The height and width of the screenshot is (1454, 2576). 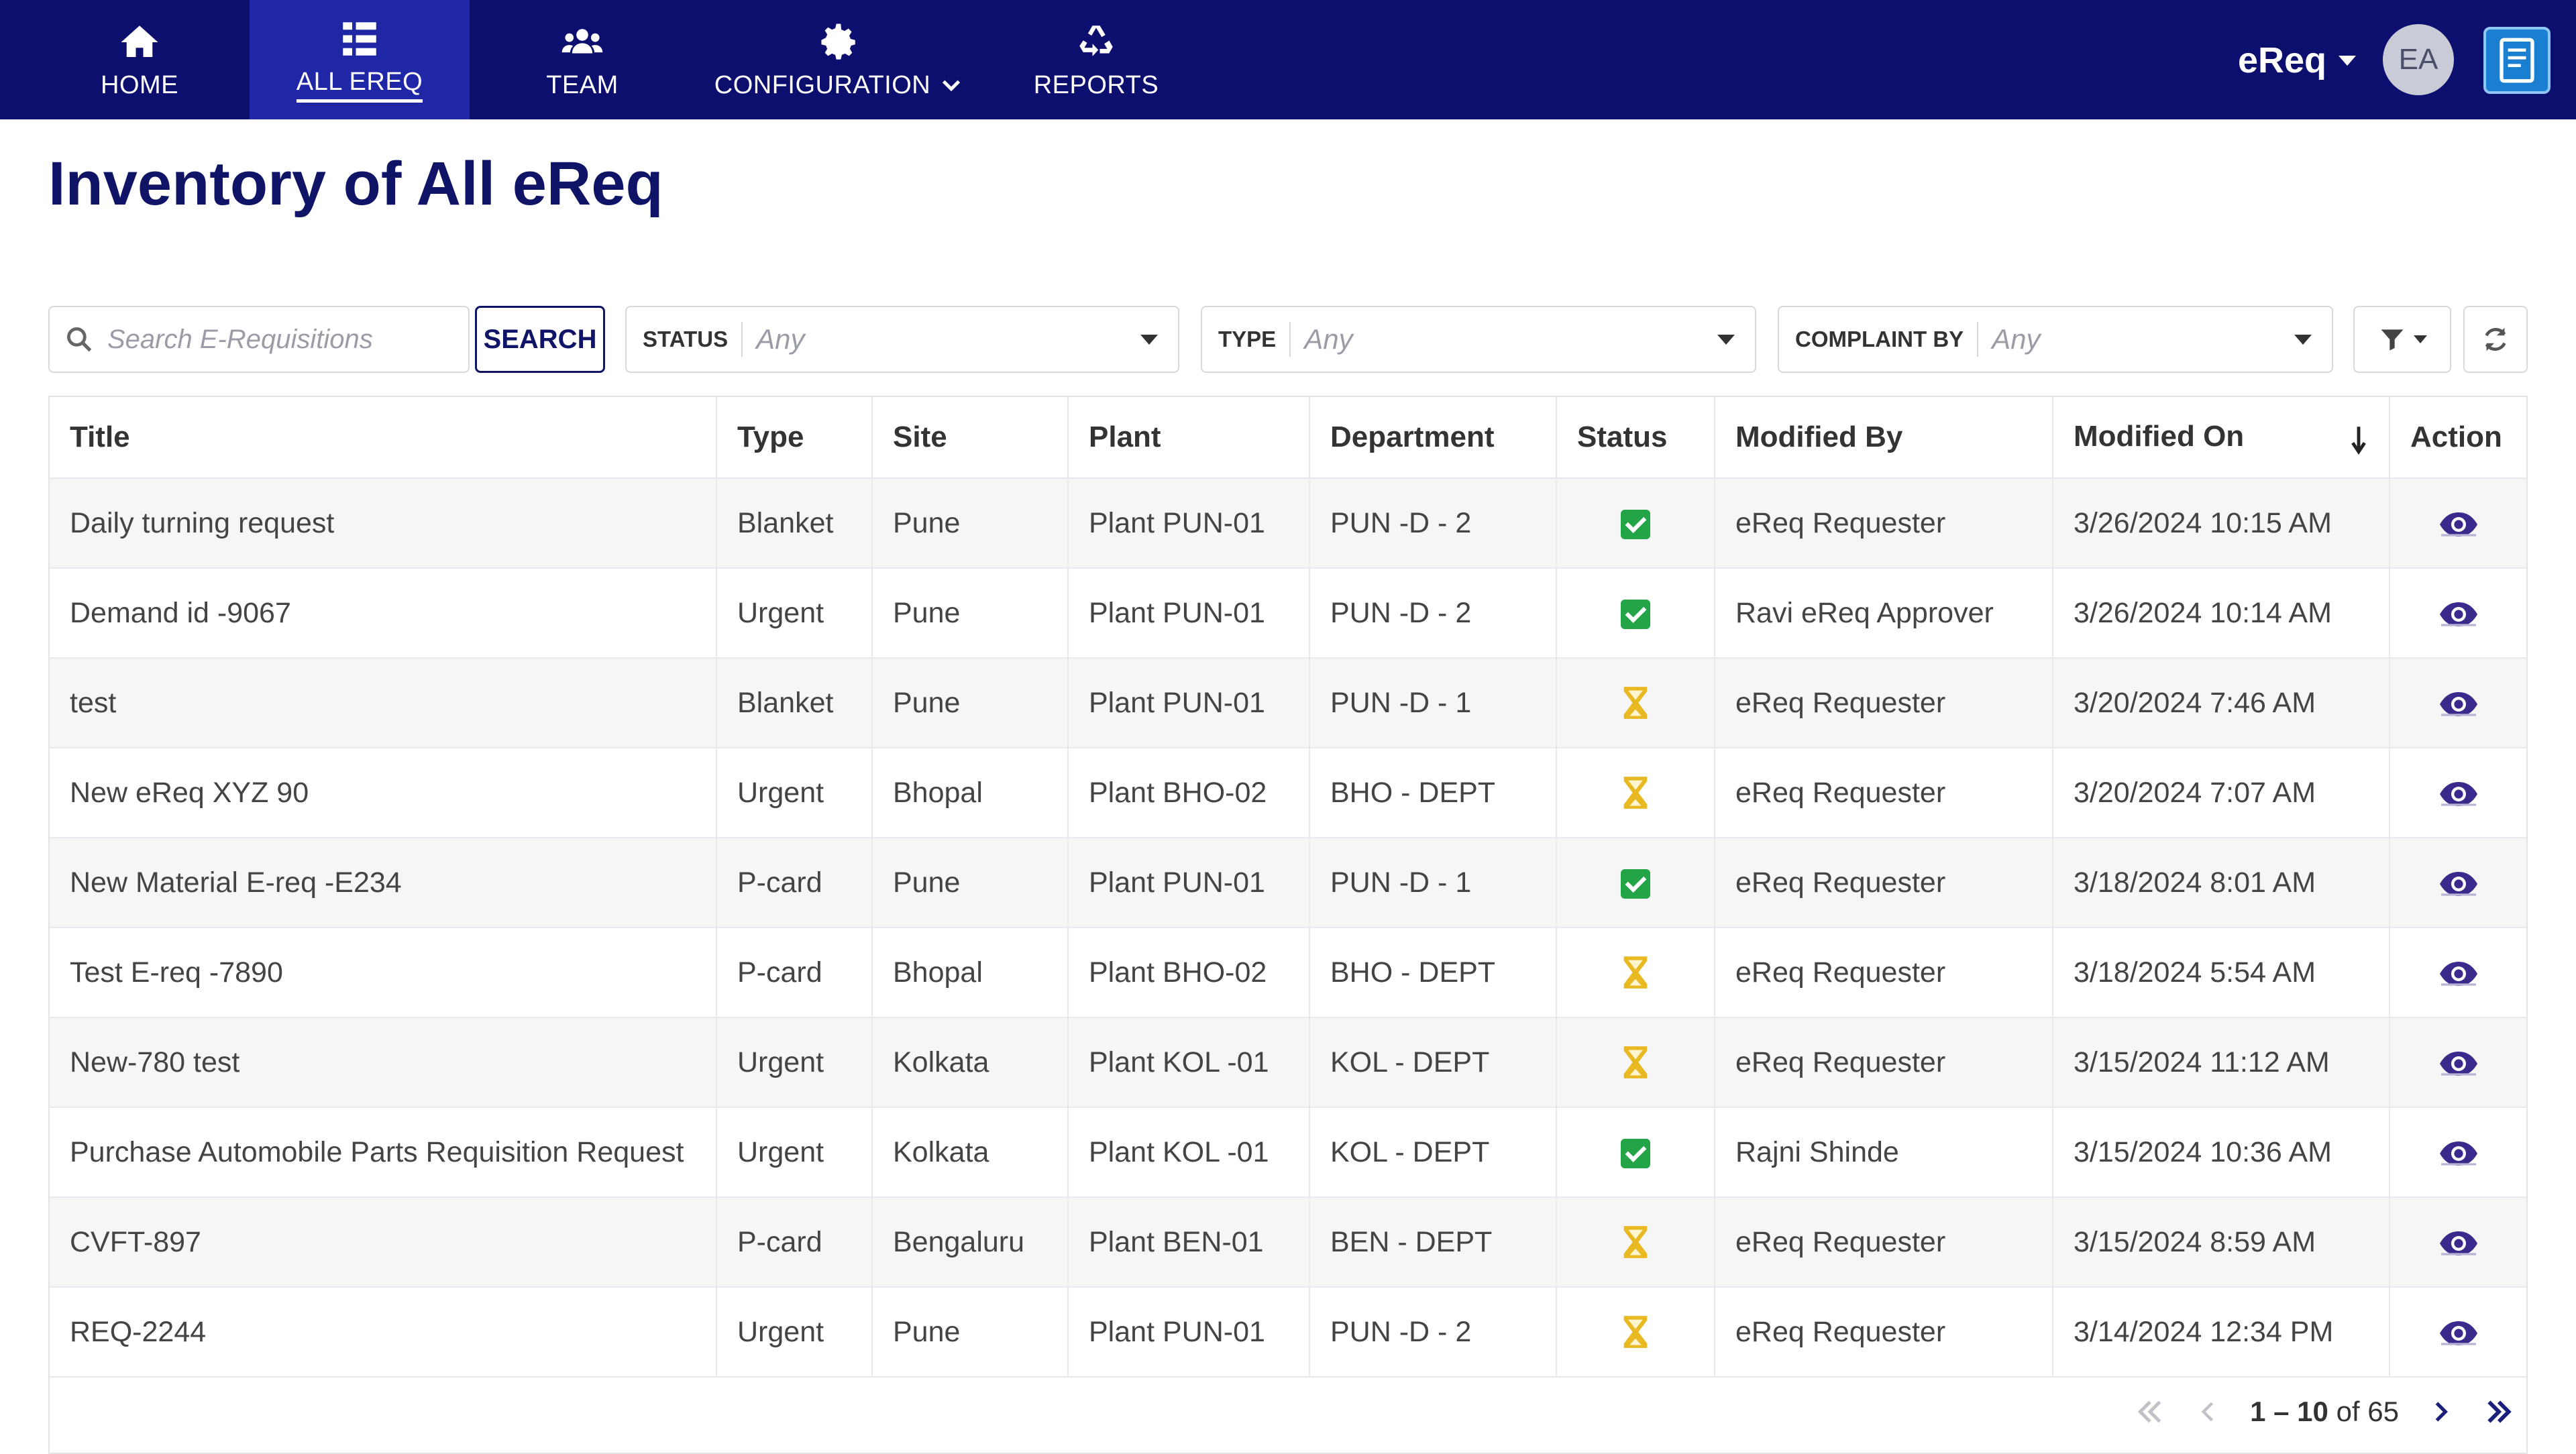 What do you see at coordinates (794, 523) in the screenshot?
I see `cell-type: Blanket` at bounding box center [794, 523].